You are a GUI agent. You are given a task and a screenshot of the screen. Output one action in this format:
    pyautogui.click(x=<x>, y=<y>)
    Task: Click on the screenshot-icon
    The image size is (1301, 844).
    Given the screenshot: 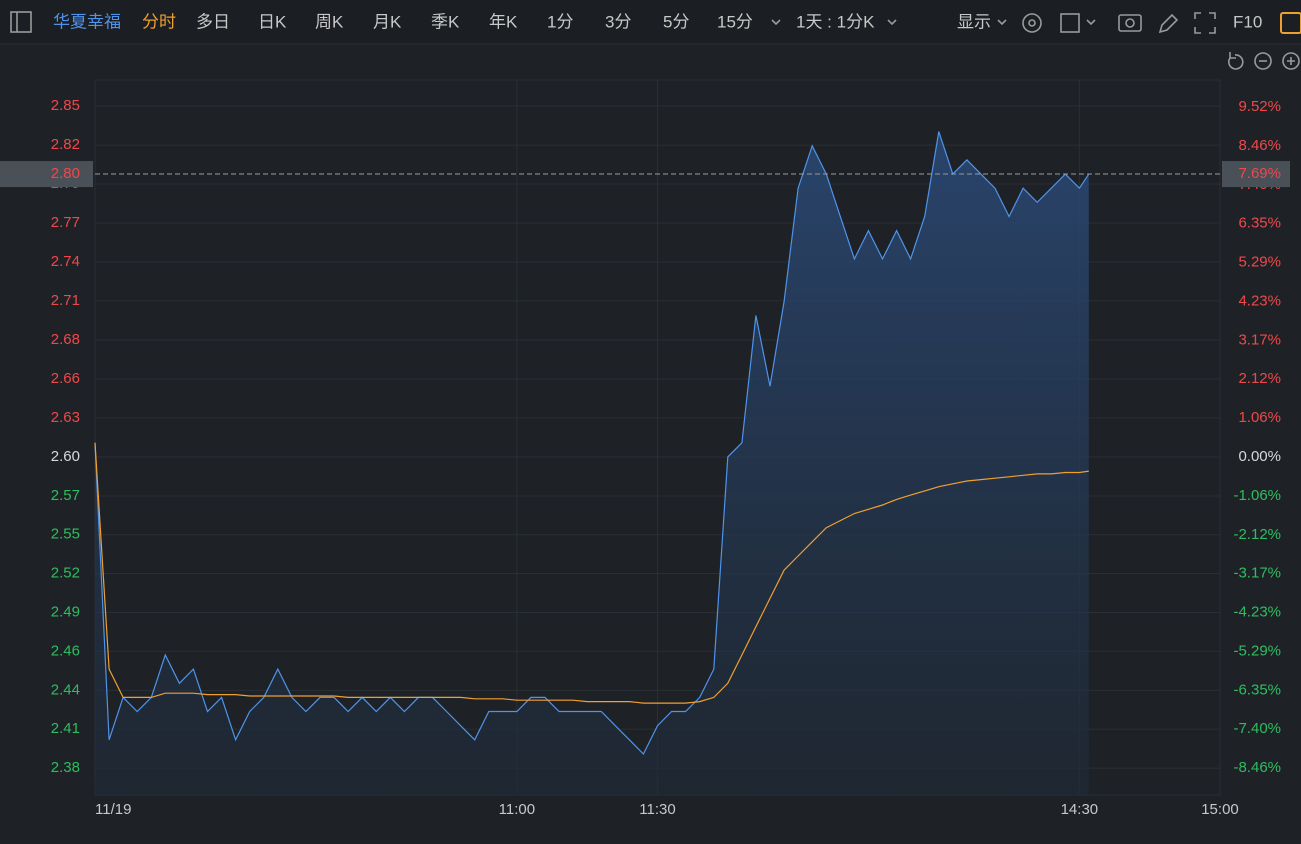 What is the action you would take?
    pyautogui.click(x=1130, y=23)
    